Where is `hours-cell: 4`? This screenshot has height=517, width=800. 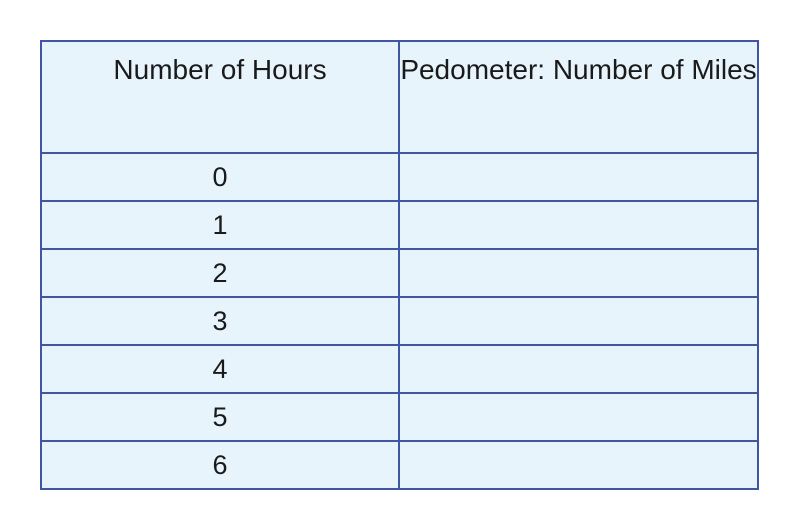
hours-cell: 4 is located at coordinates (220, 369).